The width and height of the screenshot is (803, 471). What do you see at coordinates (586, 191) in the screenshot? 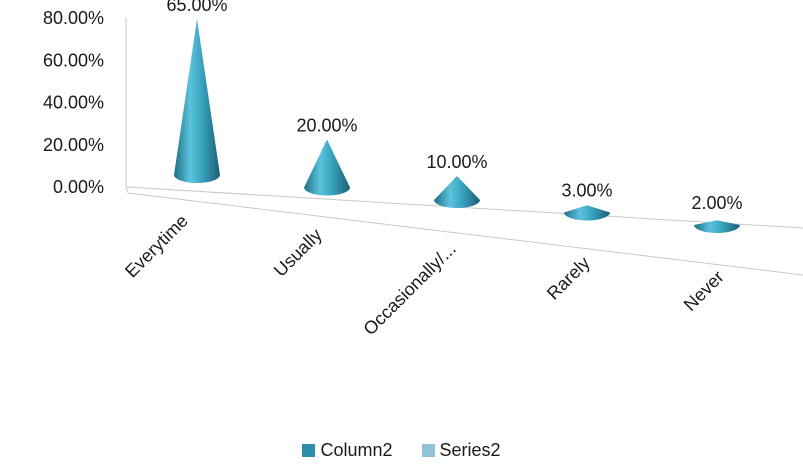
I see `data-label-3: 3.00%` at bounding box center [586, 191].